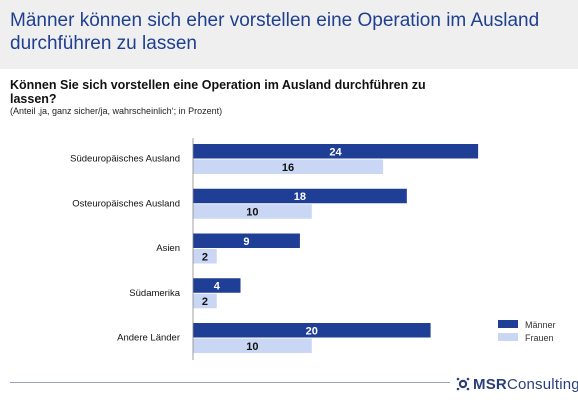 The image size is (578, 400). Describe the element at coordinates (154, 293) in the screenshot. I see `category-label: Südamerika` at that location.